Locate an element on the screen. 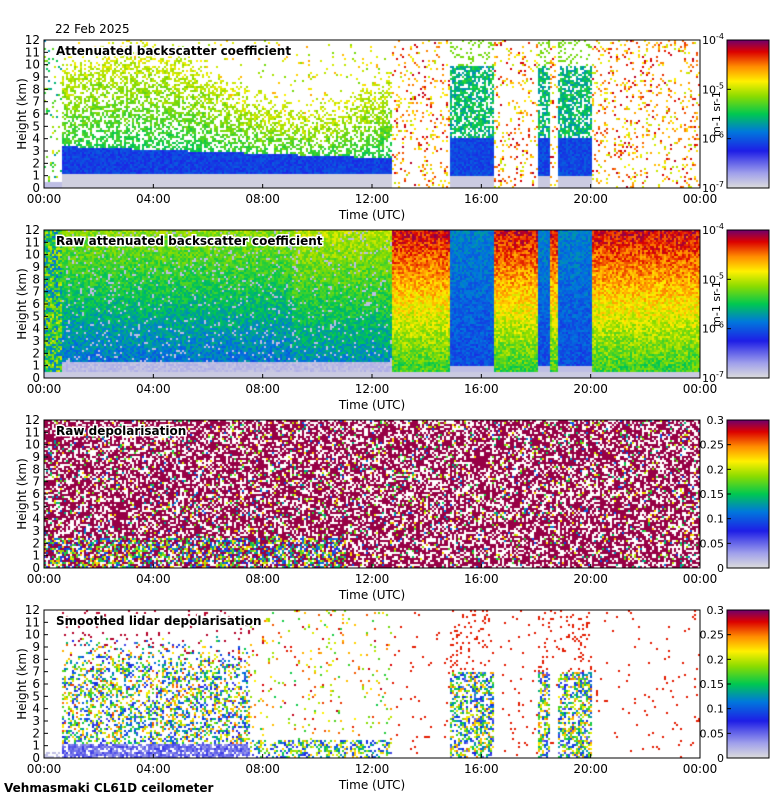 The width and height of the screenshot is (780, 800). panel-title: Smoothed lidar depolarisation is located at coordinates (159, 621).